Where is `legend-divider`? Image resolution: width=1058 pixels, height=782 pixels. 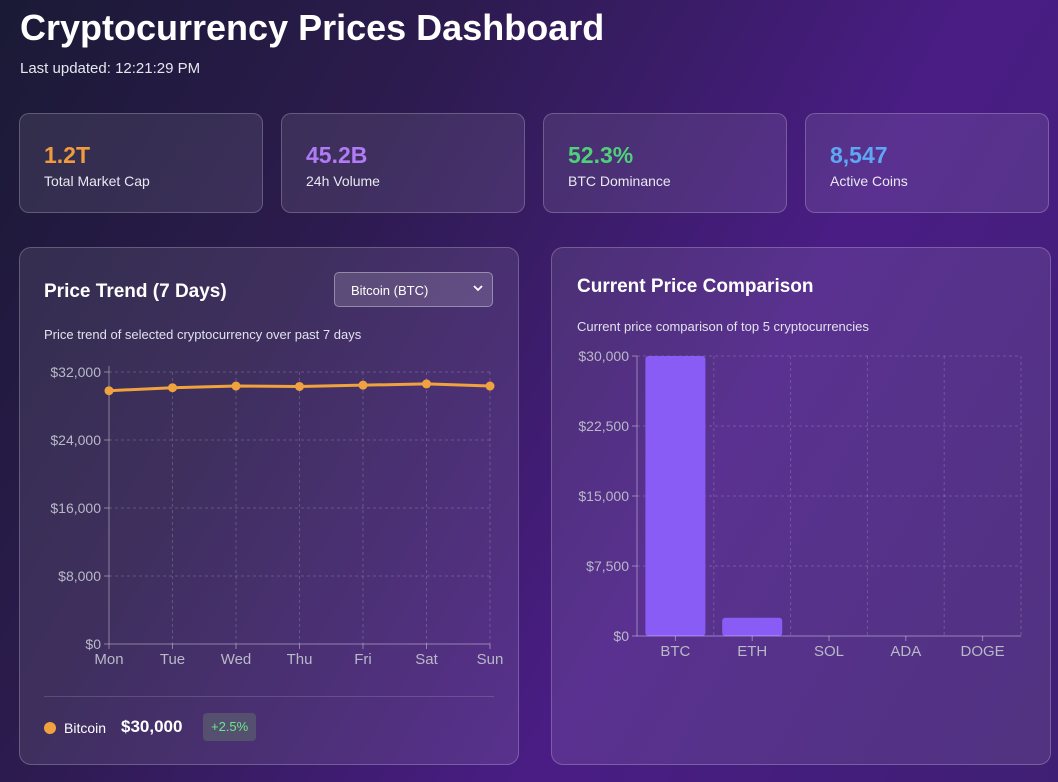
legend-divider is located at coordinates (269, 696).